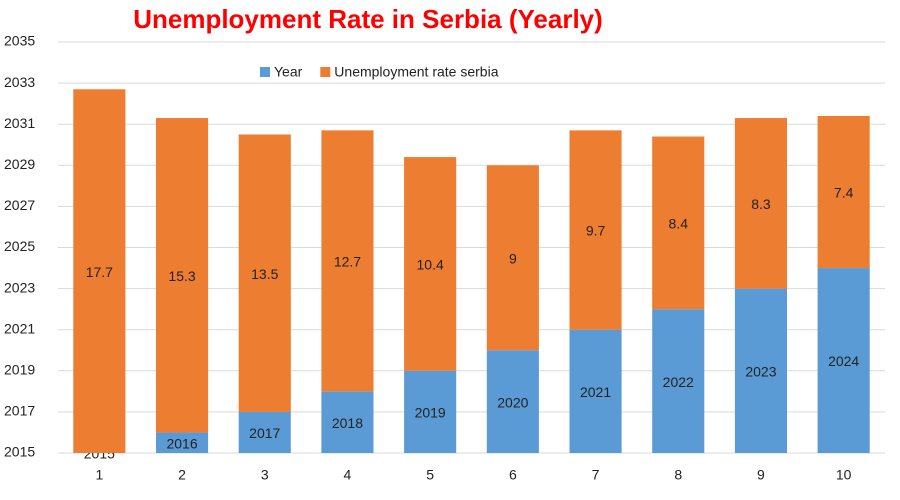 This screenshot has height=500, width=900. What do you see at coordinates (513, 475) in the screenshot?
I see `x-tick-label: 6` at bounding box center [513, 475].